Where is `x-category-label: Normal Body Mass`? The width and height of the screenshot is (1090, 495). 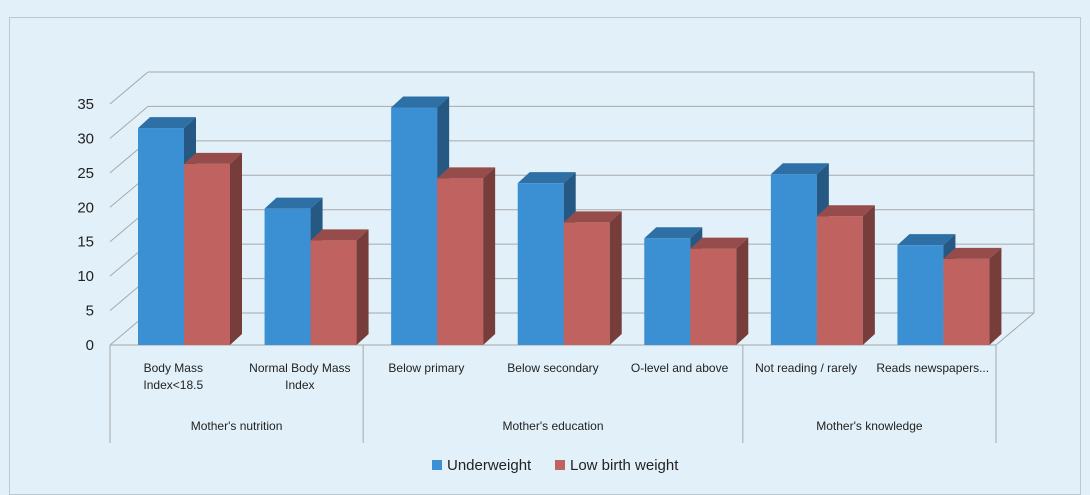
x-category-label: Normal Body Mass is located at coordinates (299, 368).